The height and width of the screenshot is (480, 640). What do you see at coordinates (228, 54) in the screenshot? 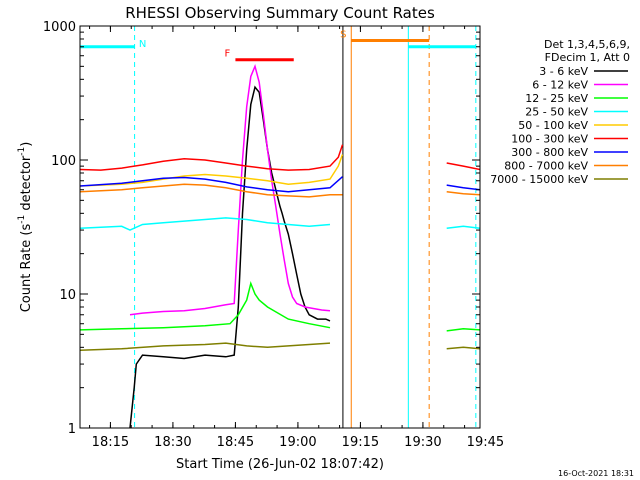
I see `flag-label-1: F` at bounding box center [228, 54].